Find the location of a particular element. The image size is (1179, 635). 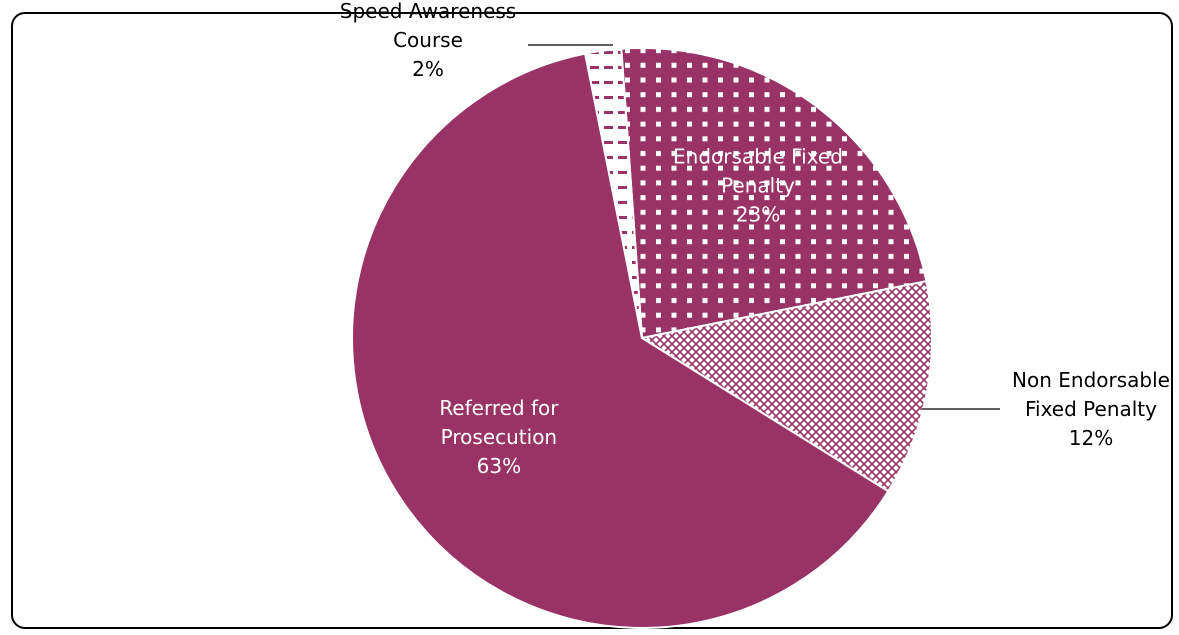

slice-label-referred-for-prosecution: Referred for Prosecution 63% is located at coordinates (499, 437).